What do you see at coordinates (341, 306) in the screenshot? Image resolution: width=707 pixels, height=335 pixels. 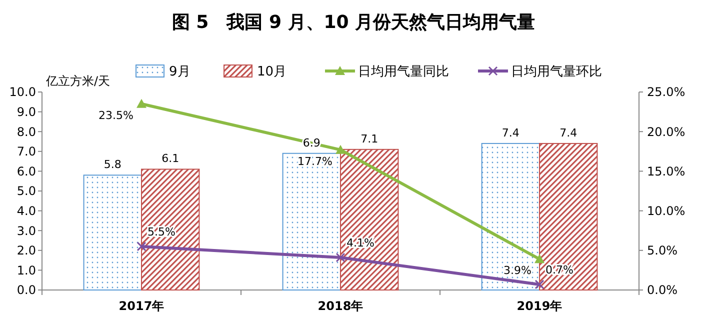 I see `x-tick-label: 2018年` at bounding box center [341, 306].